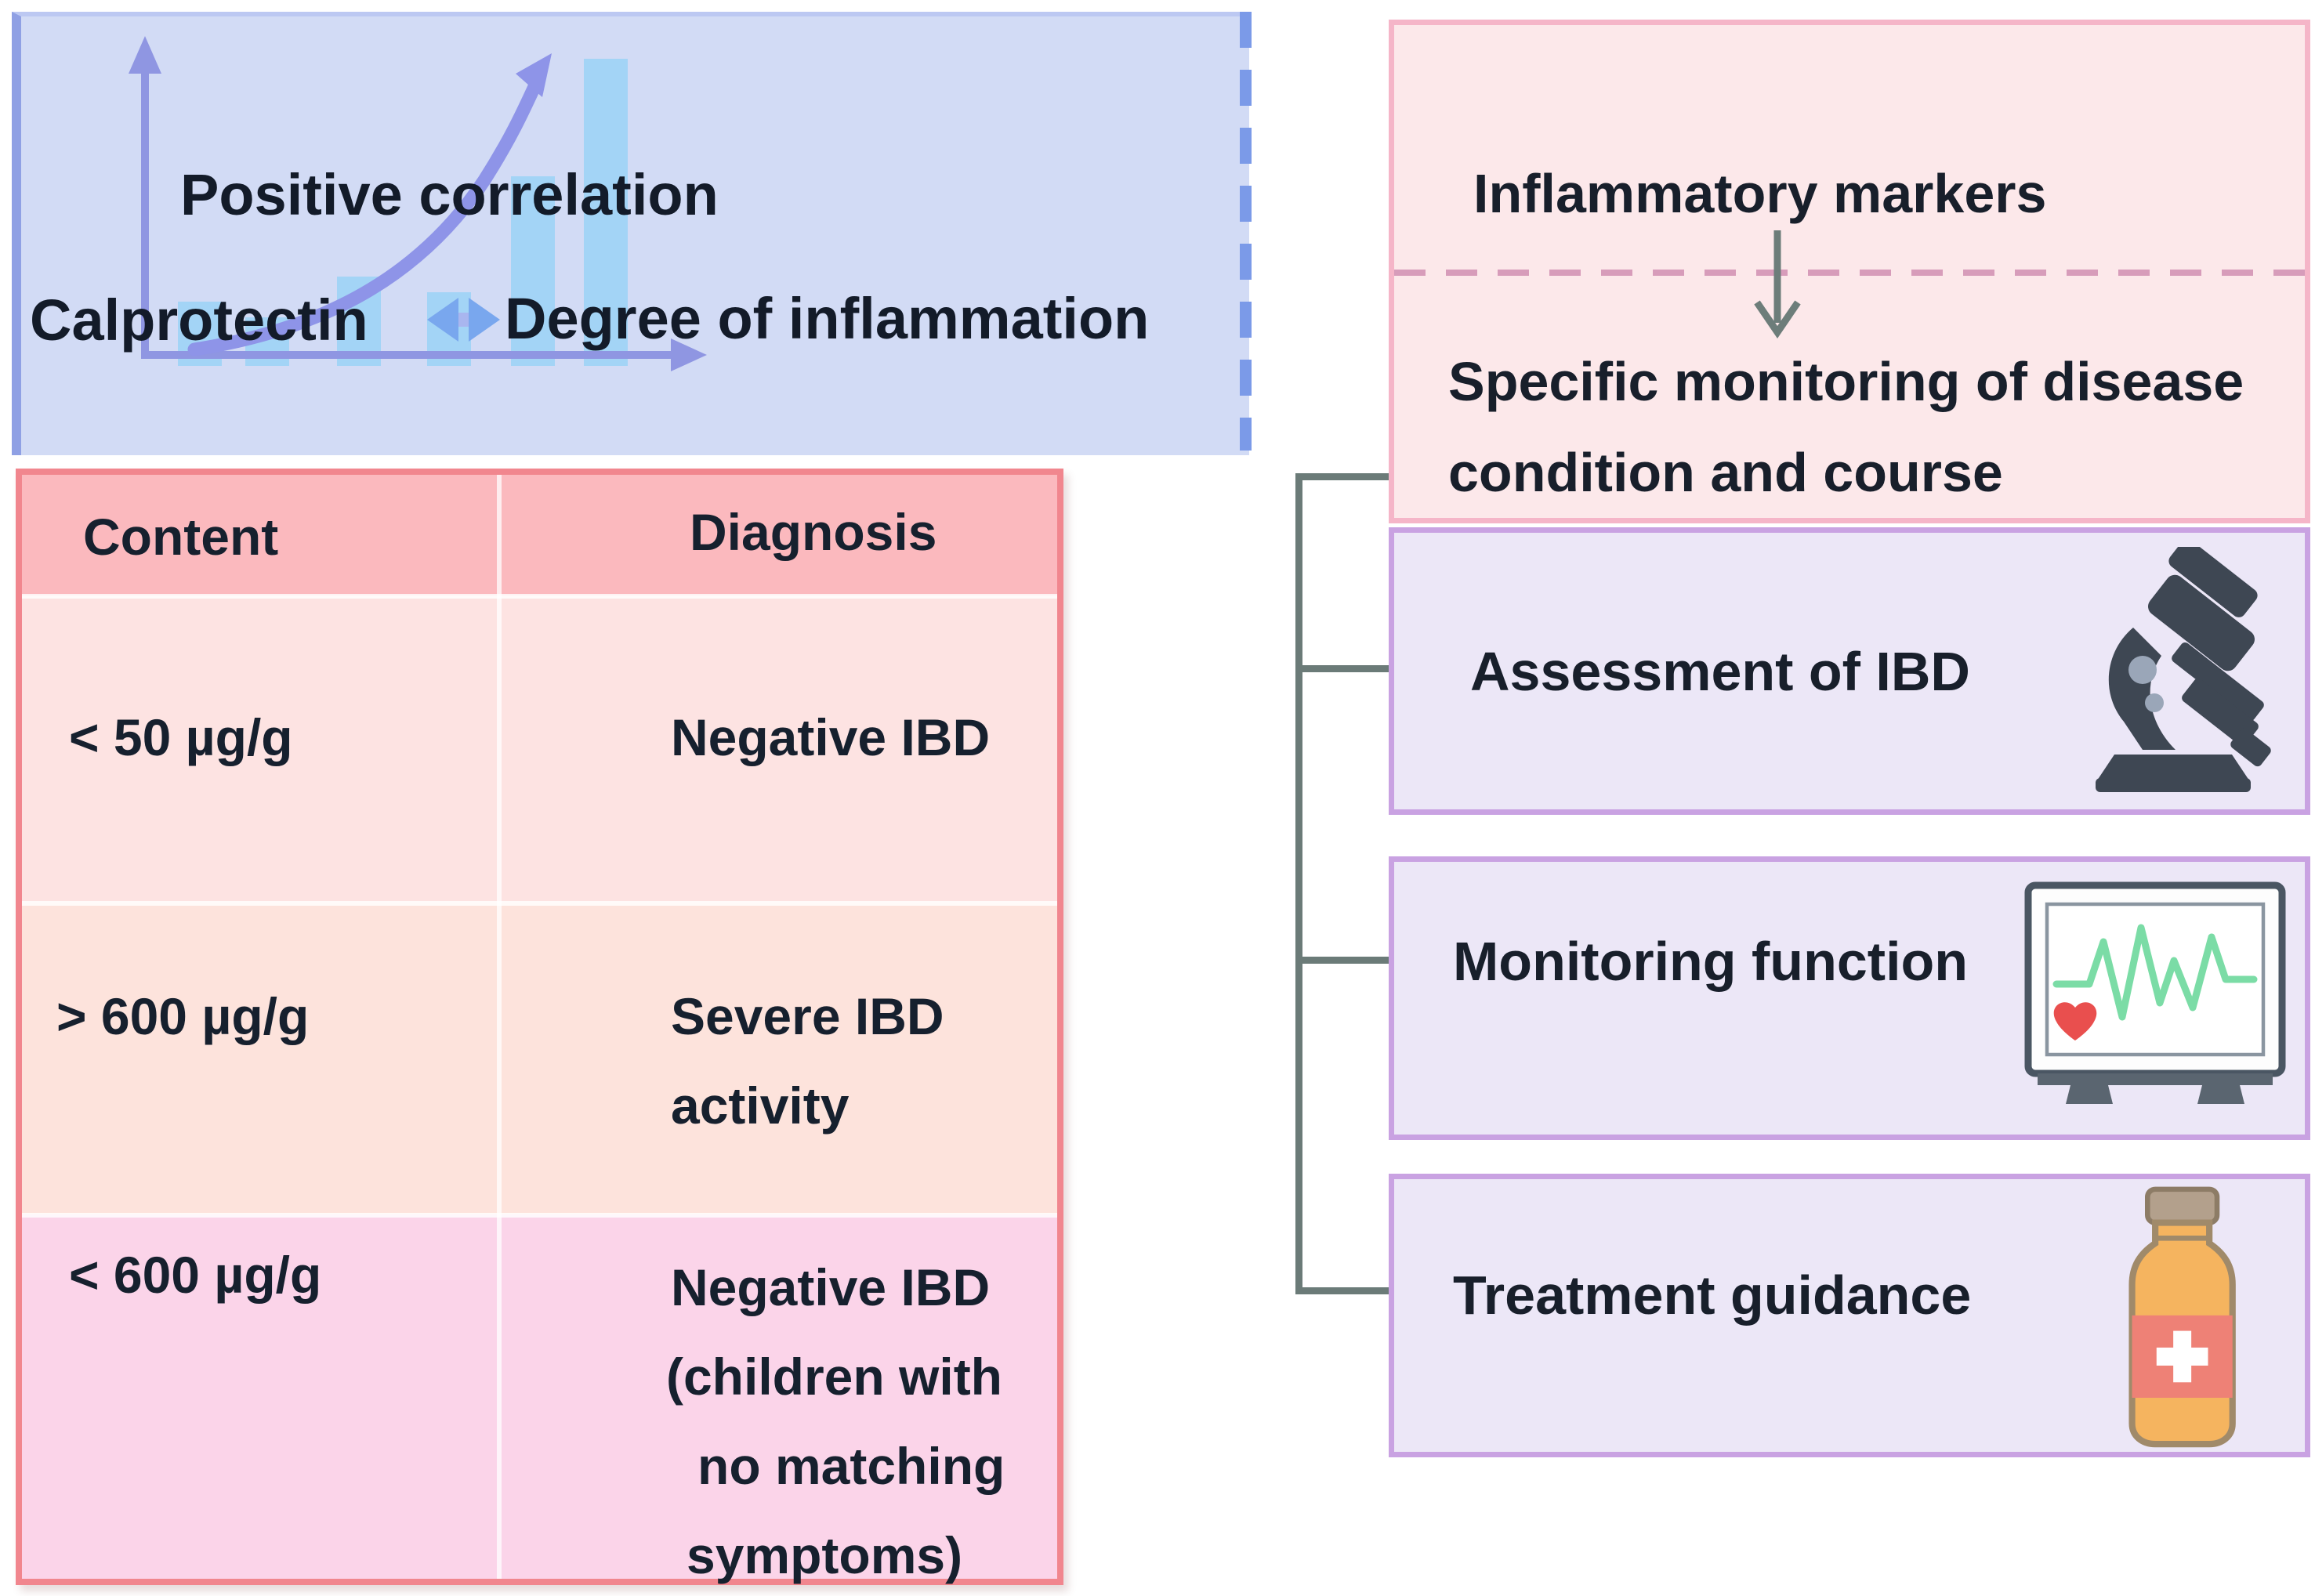  What do you see at coordinates (1711, 962) in the screenshot?
I see `monitoring-label: Monitoring function` at bounding box center [1711, 962].